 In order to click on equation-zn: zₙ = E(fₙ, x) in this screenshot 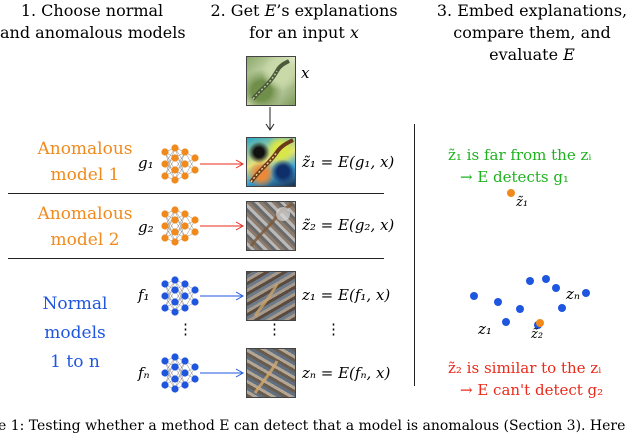, I will do `click(346, 373)`.